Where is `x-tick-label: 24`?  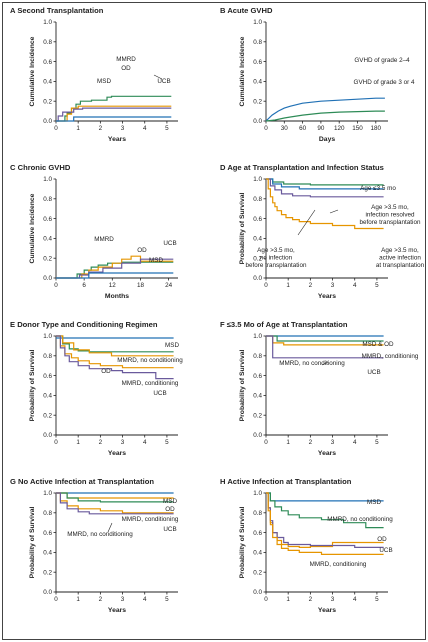
x-tick-label: 24 is located at coordinates (169, 285).